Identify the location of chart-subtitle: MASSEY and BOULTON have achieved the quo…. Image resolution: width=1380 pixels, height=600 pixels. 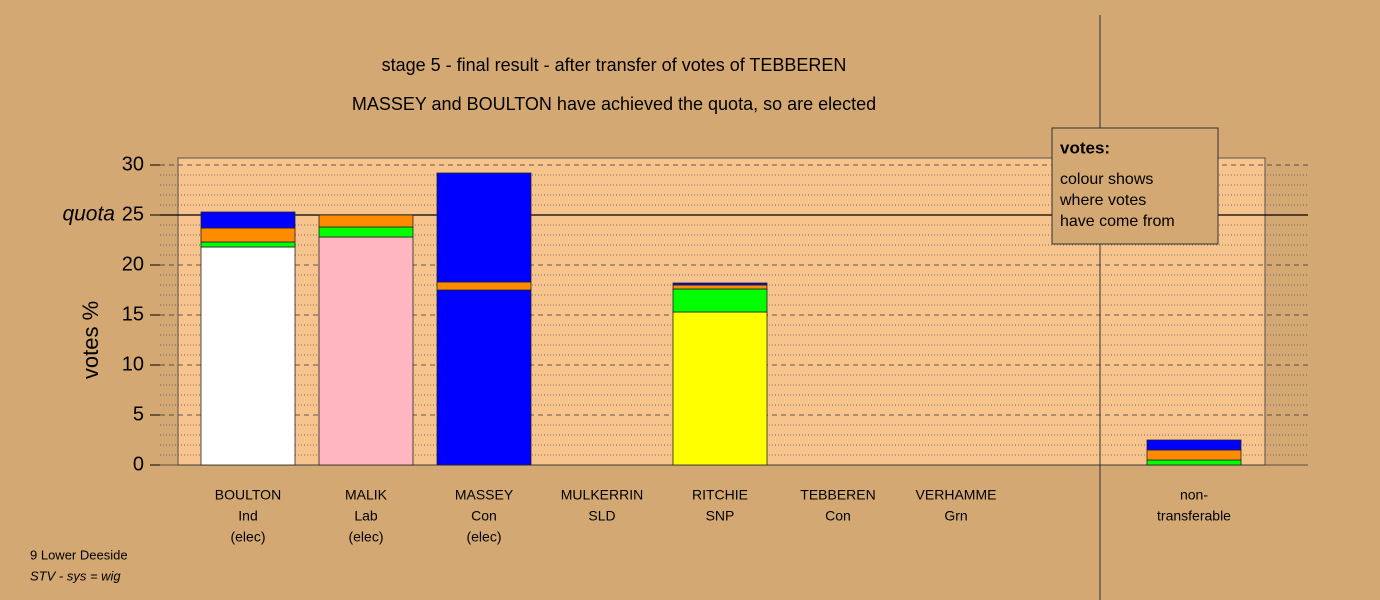
(614, 104).